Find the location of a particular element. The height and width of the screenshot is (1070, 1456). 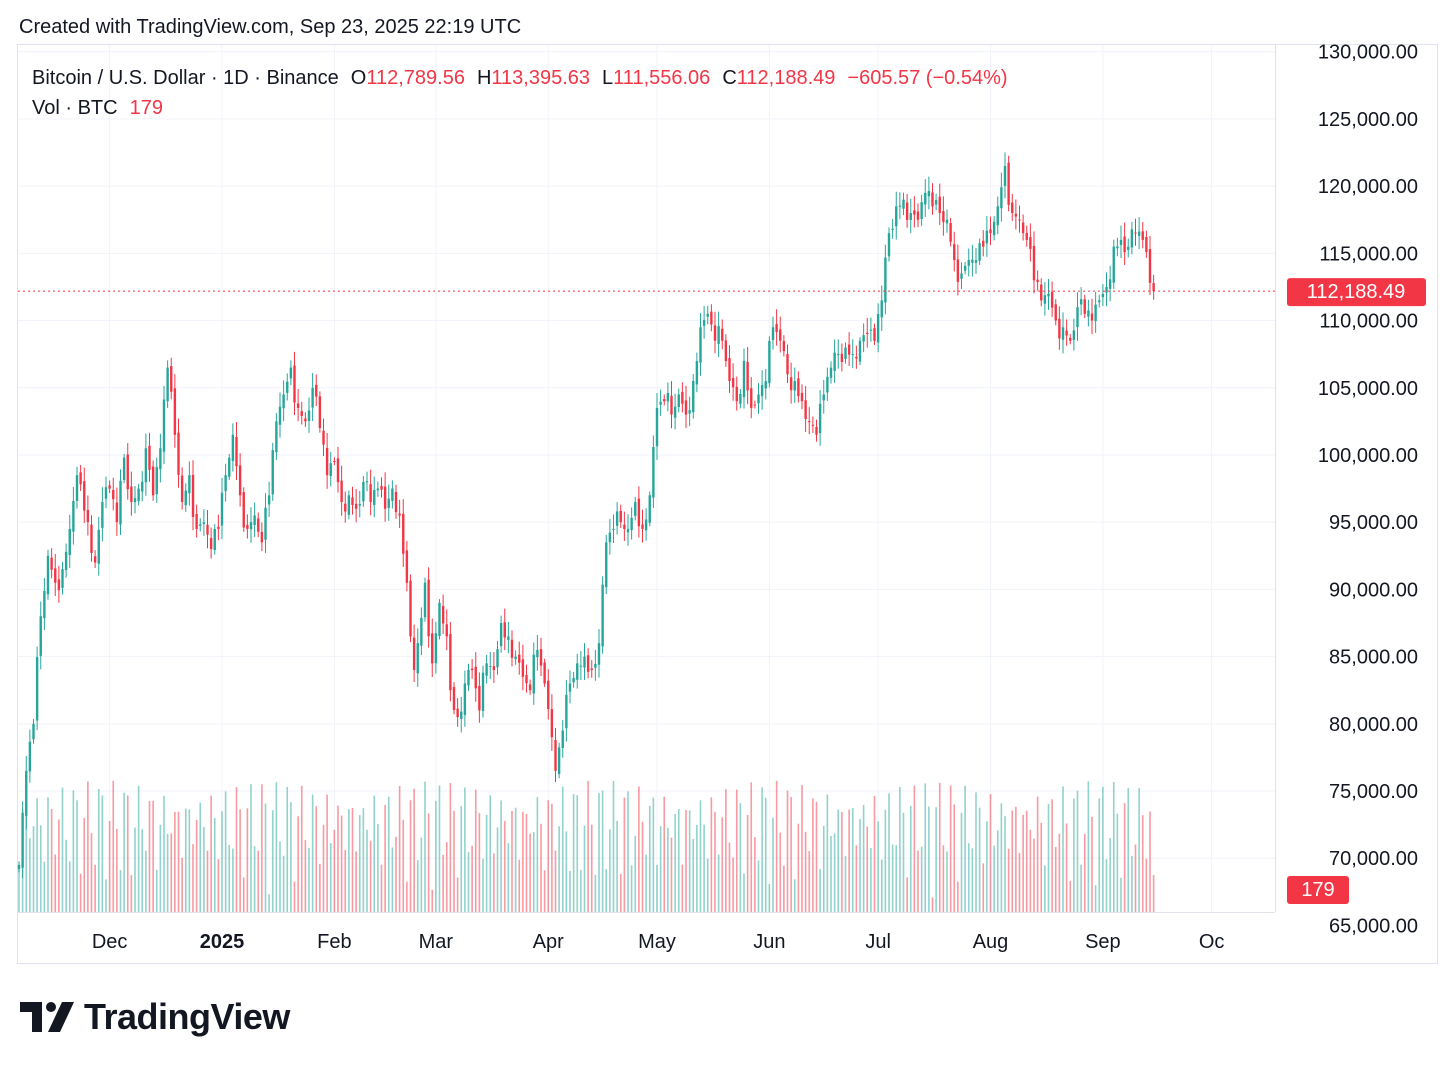

y-tick-label: 80,000.00 is located at coordinates (1373, 725).